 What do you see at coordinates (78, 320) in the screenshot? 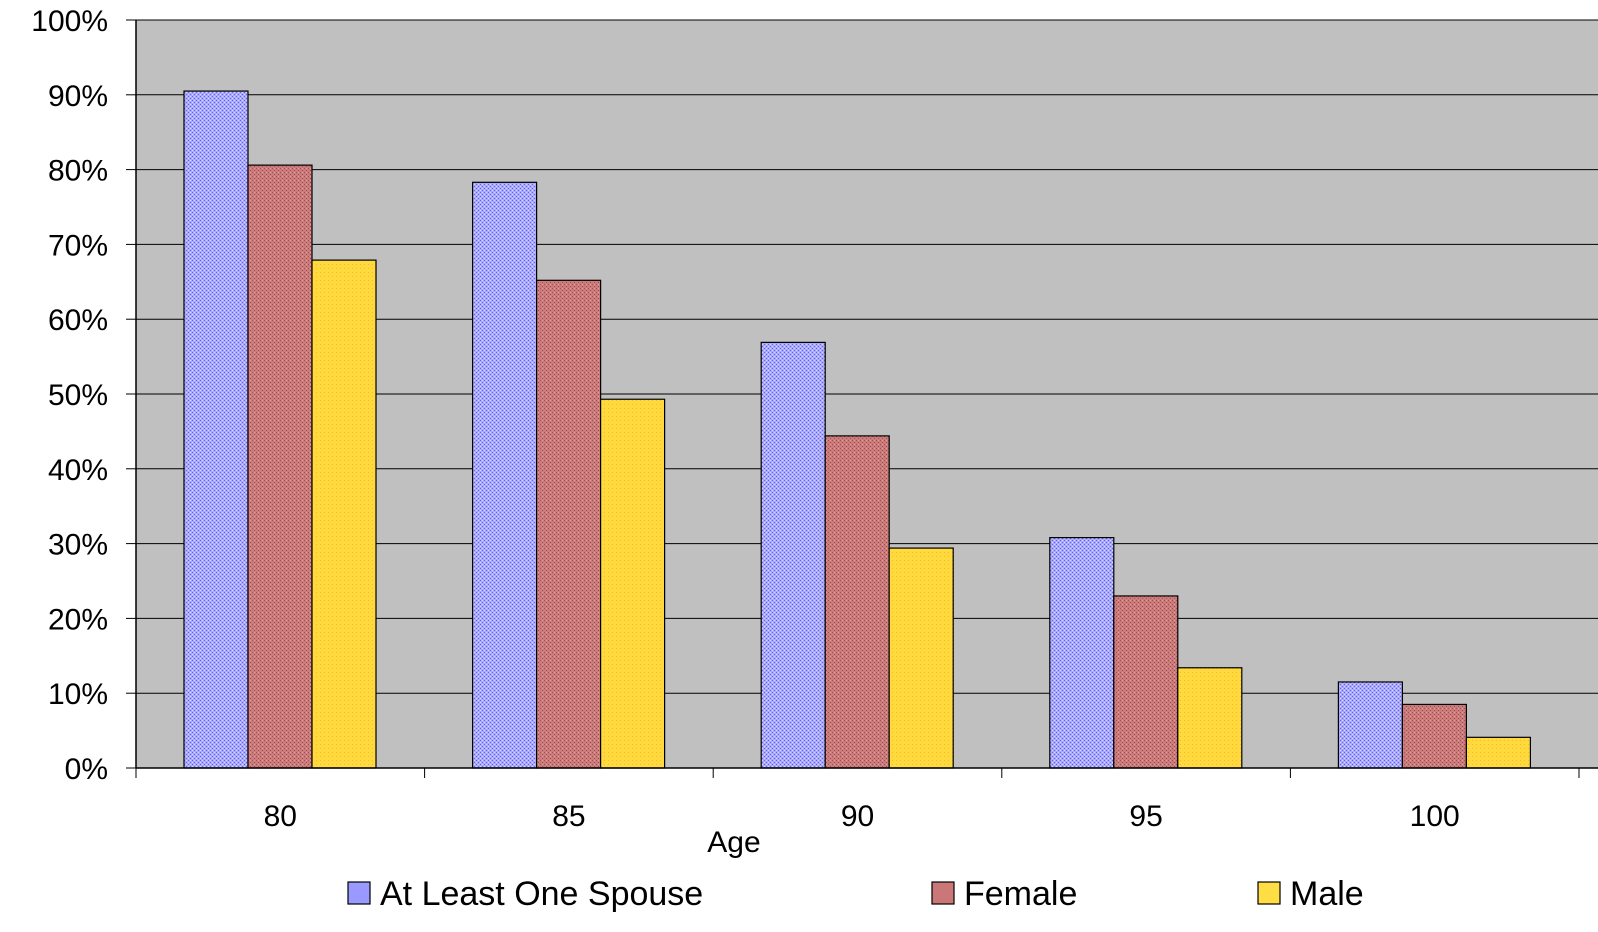
I see `y-tick-label: 60%` at bounding box center [78, 320].